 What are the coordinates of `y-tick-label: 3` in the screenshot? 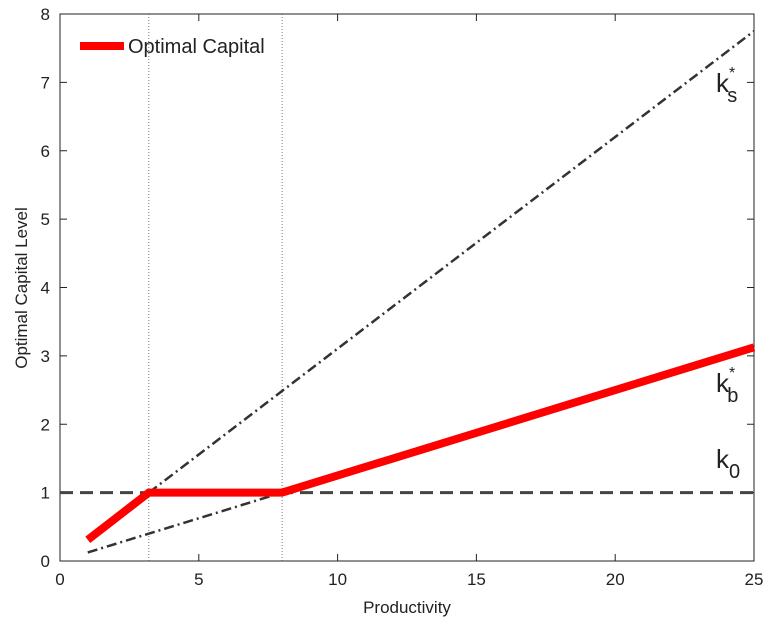 It's located at (45, 356).